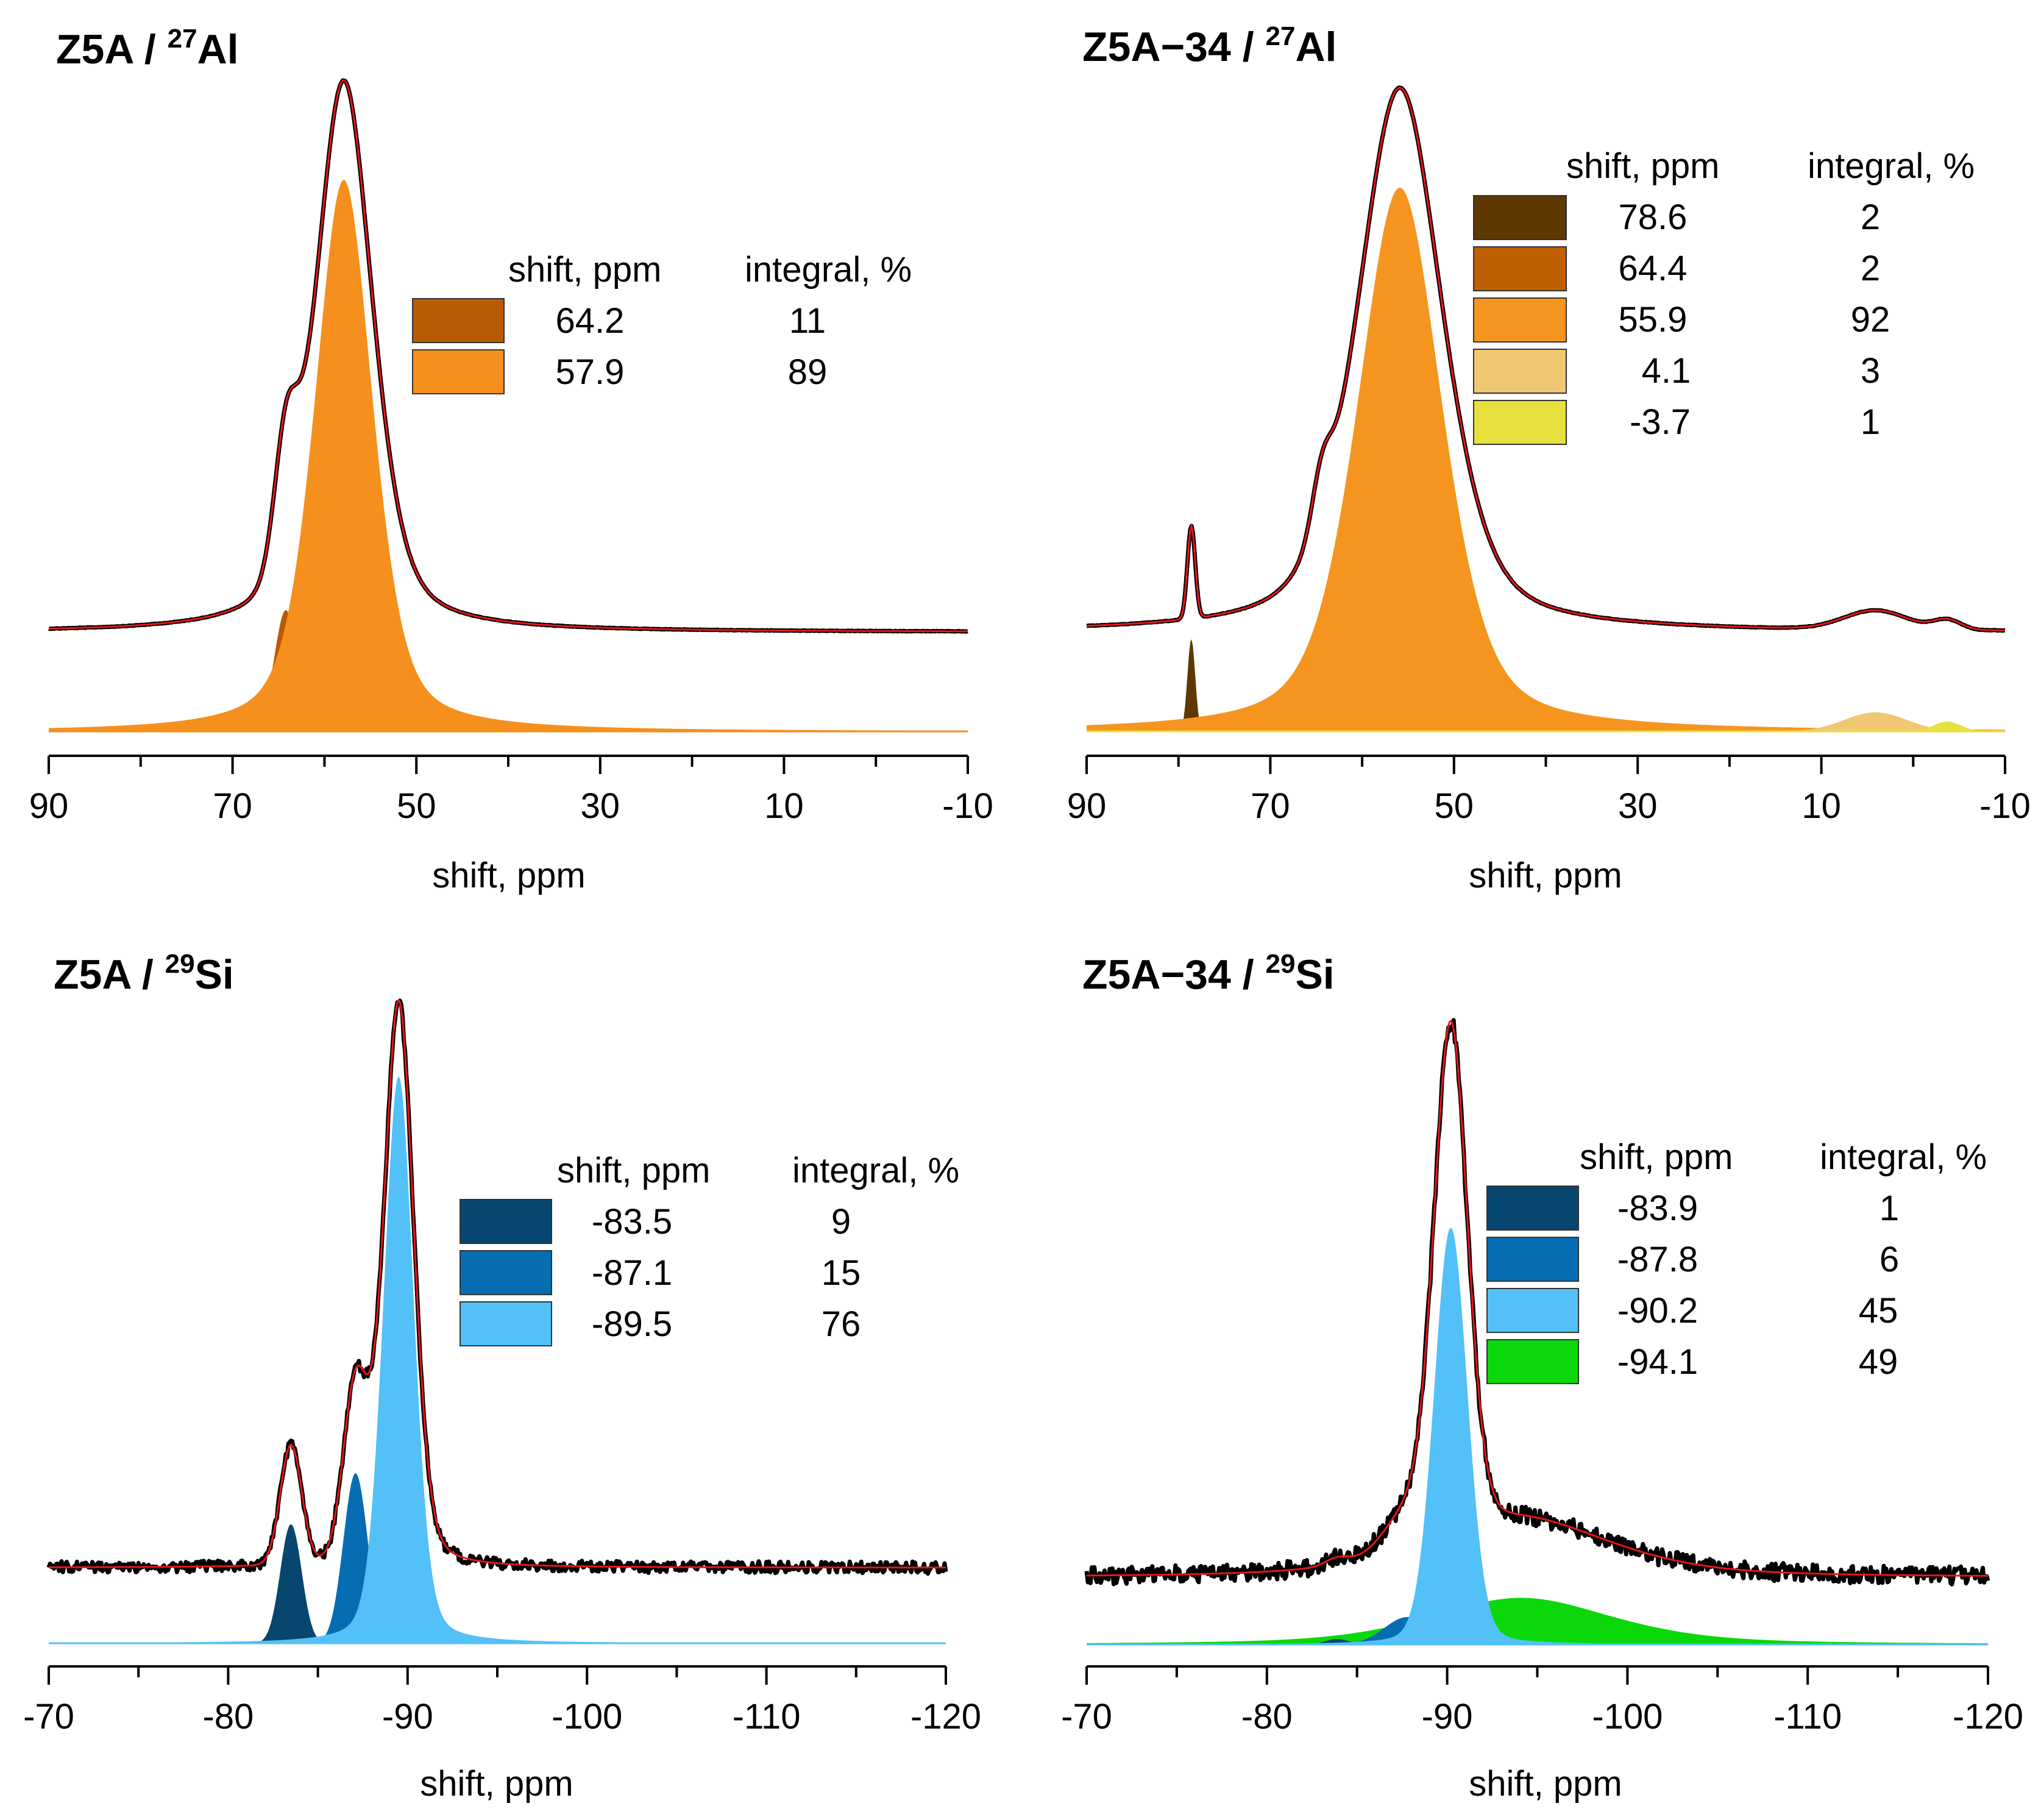 The image size is (2041, 1820). What do you see at coordinates (1086, 1716) in the screenshot?
I see `x-tick-label: -70` at bounding box center [1086, 1716].